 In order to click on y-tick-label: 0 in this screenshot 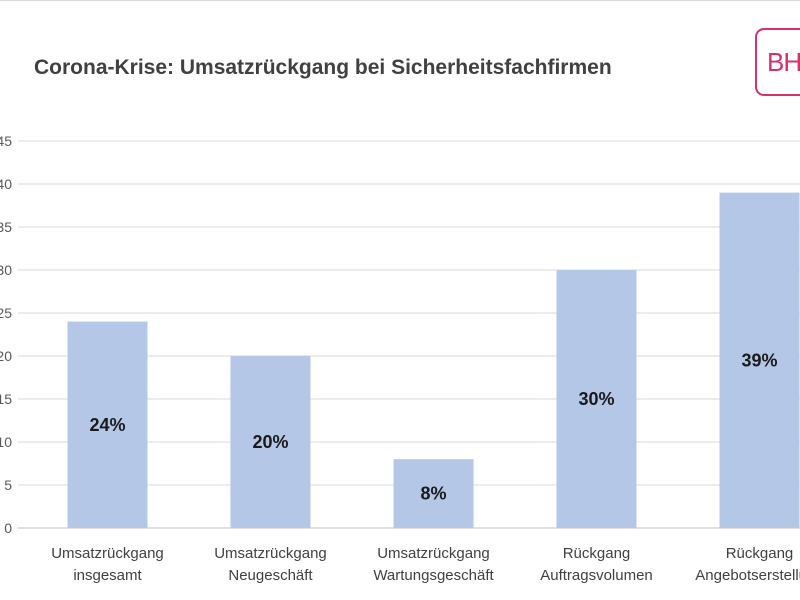, I will do `click(8, 528)`.